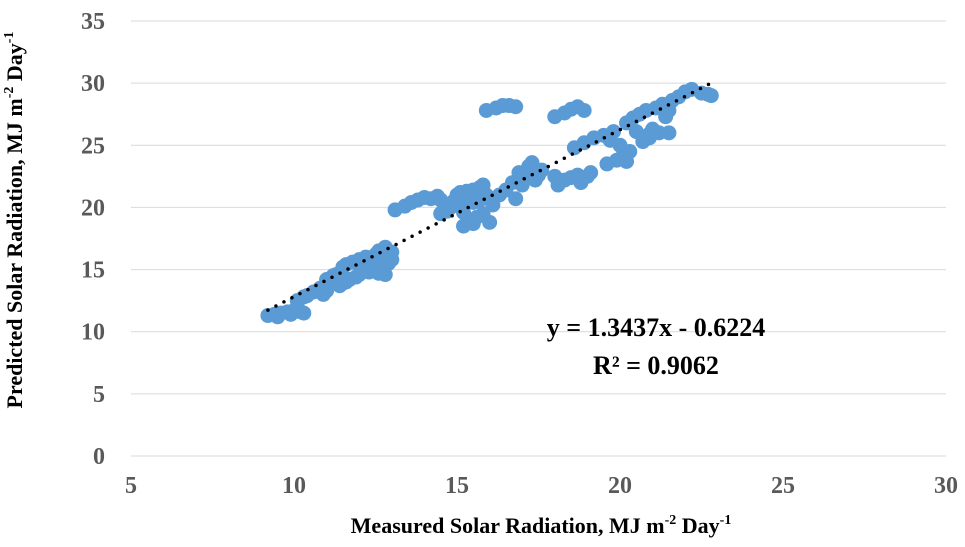  What do you see at coordinates (93, 146) in the screenshot?
I see `y-tick-label: 25` at bounding box center [93, 146].